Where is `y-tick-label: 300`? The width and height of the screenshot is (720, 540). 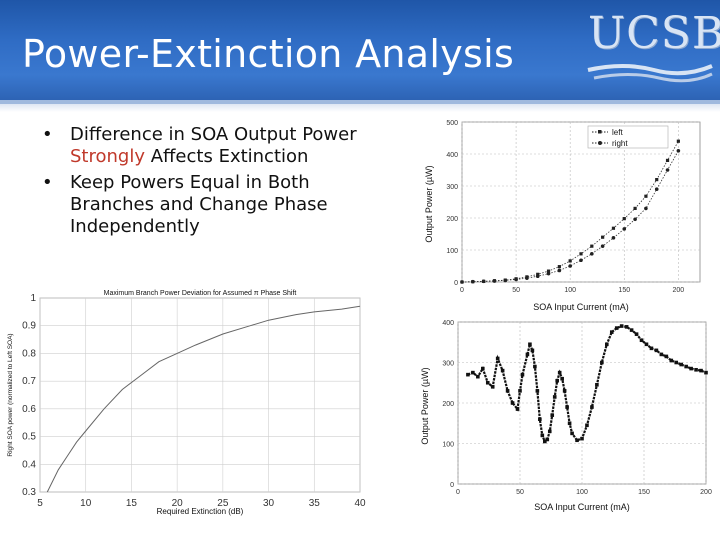
y-tick-label: 300 is located at coordinates (448, 364).